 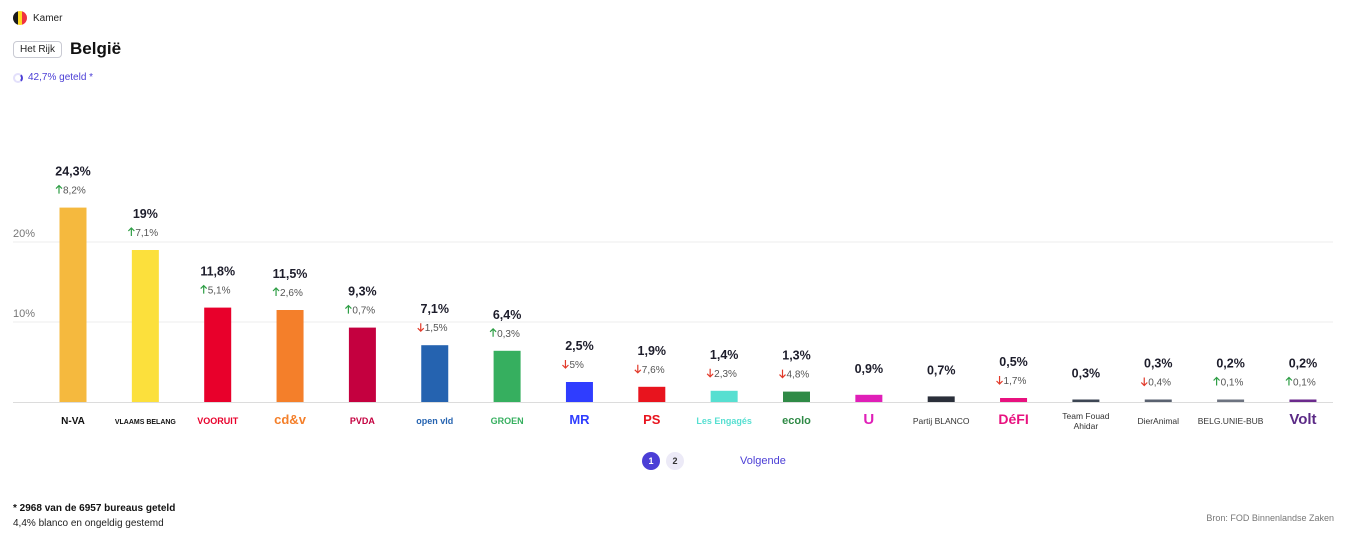 I want to click on value-label: 1,4%, so click(x=724, y=355).